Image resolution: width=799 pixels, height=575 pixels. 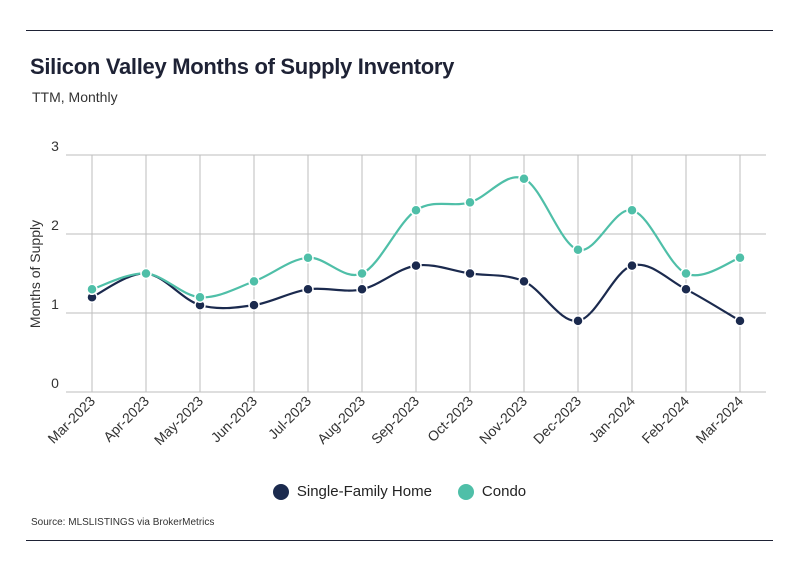 I want to click on y-tick-label: 3, so click(x=55, y=146).